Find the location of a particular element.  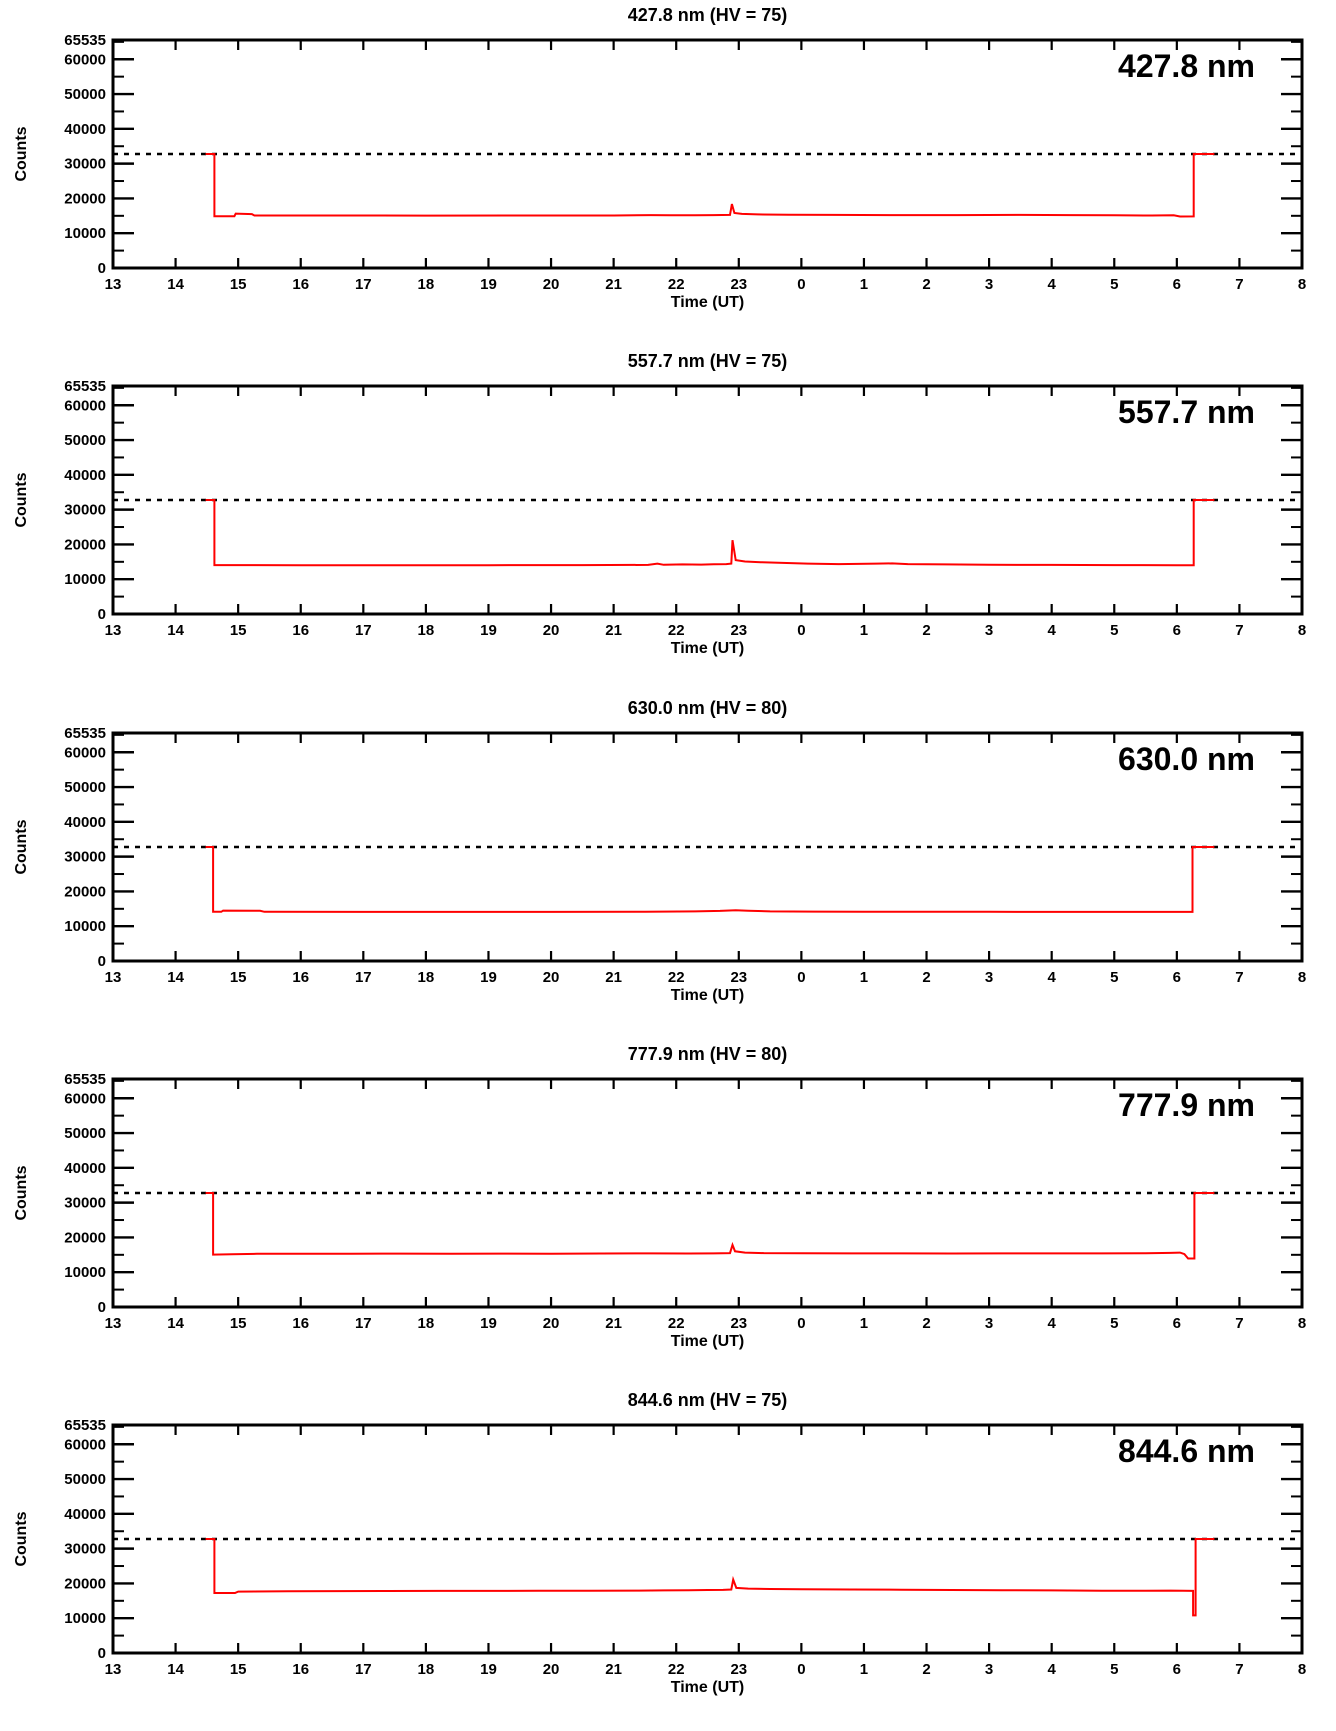

x-axis-label-time-ut: Time (UT) is located at coordinates (707, 1687).